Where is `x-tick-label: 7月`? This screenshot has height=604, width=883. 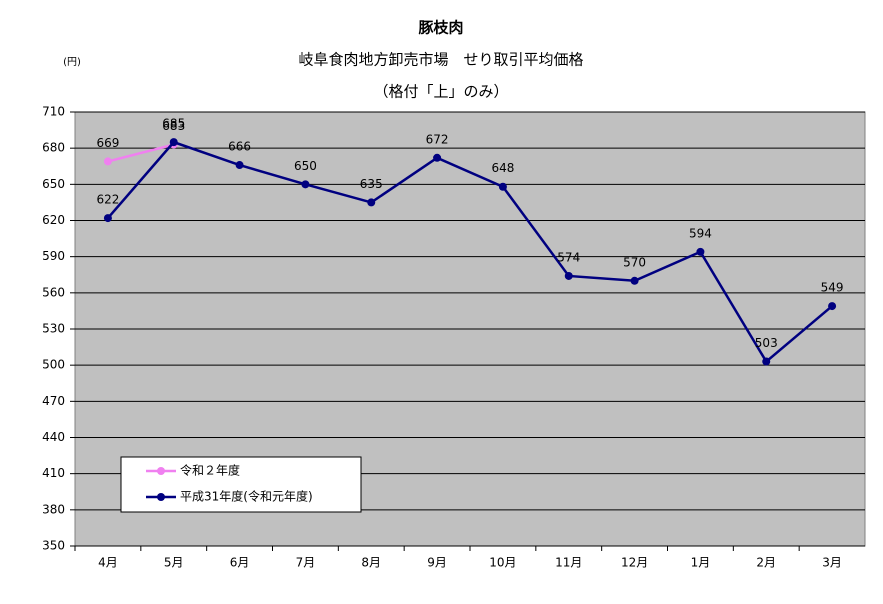 x-tick-label: 7月 is located at coordinates (306, 563).